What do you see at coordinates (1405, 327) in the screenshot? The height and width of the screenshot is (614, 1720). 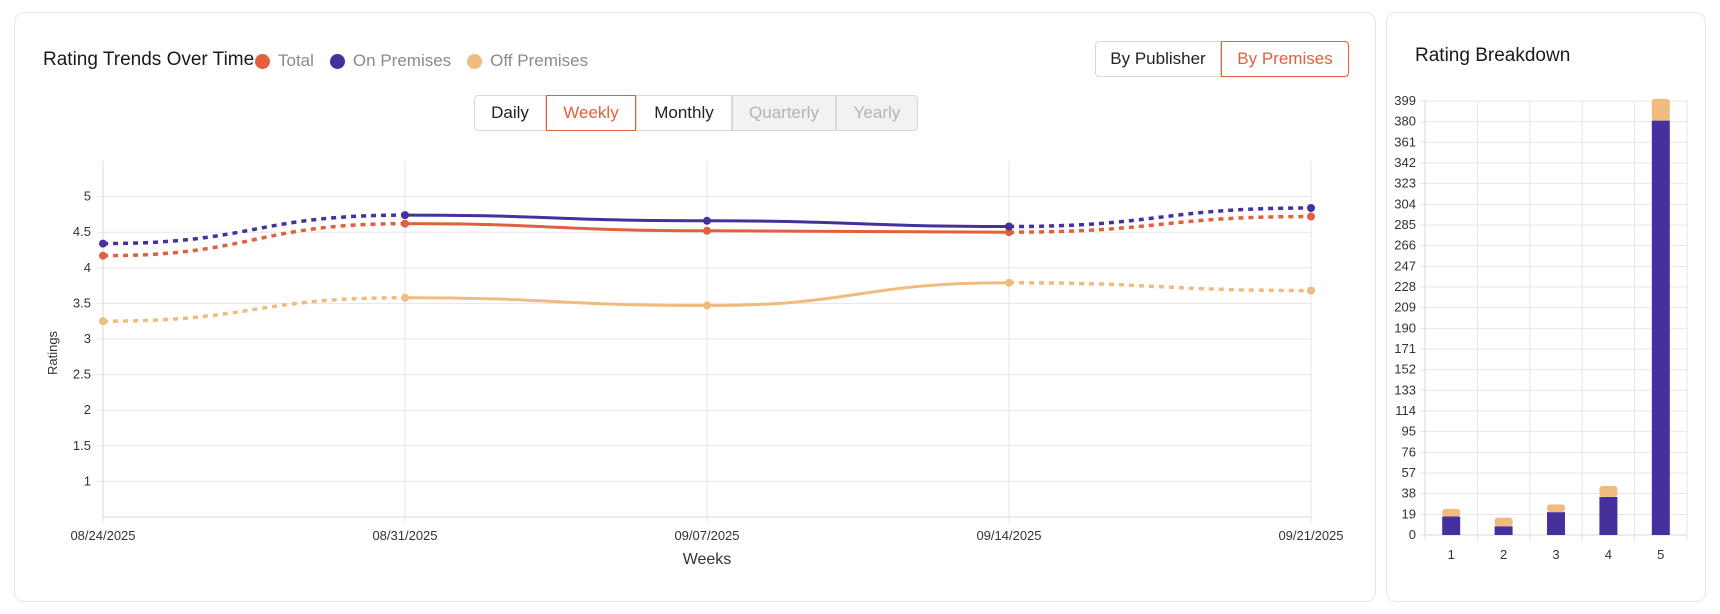 I see `y-tick-label: 190` at bounding box center [1405, 327].